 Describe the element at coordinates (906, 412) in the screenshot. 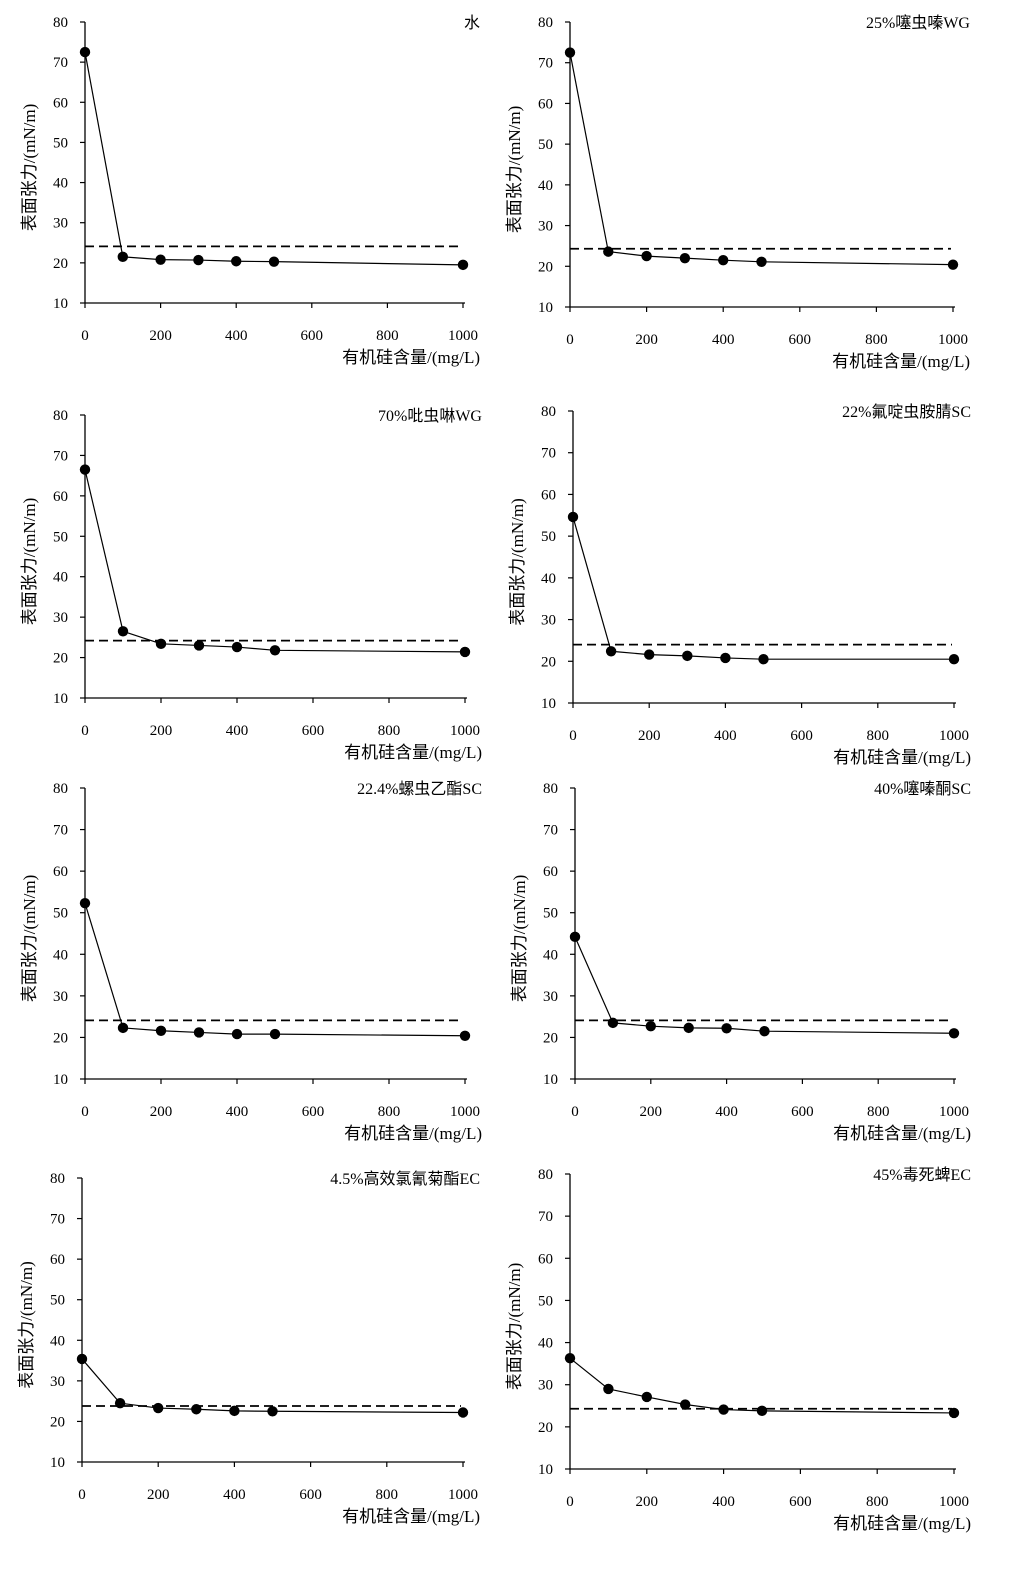

I see `chart-title: 22%氟啶虫胺腈SC` at that location.